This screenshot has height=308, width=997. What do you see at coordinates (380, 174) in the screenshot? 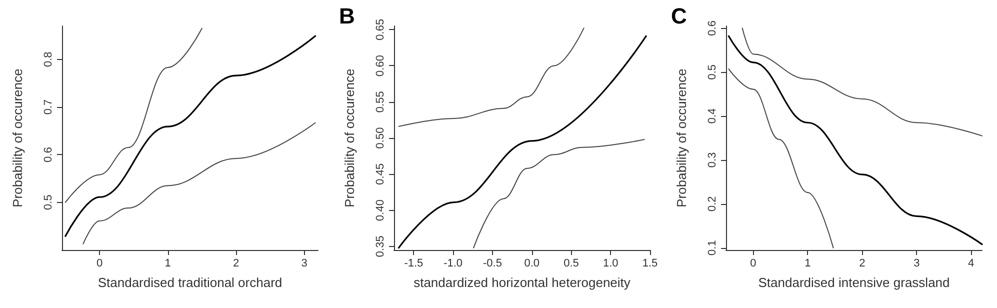
I see `y-tick-label: 0.45` at bounding box center [380, 174].